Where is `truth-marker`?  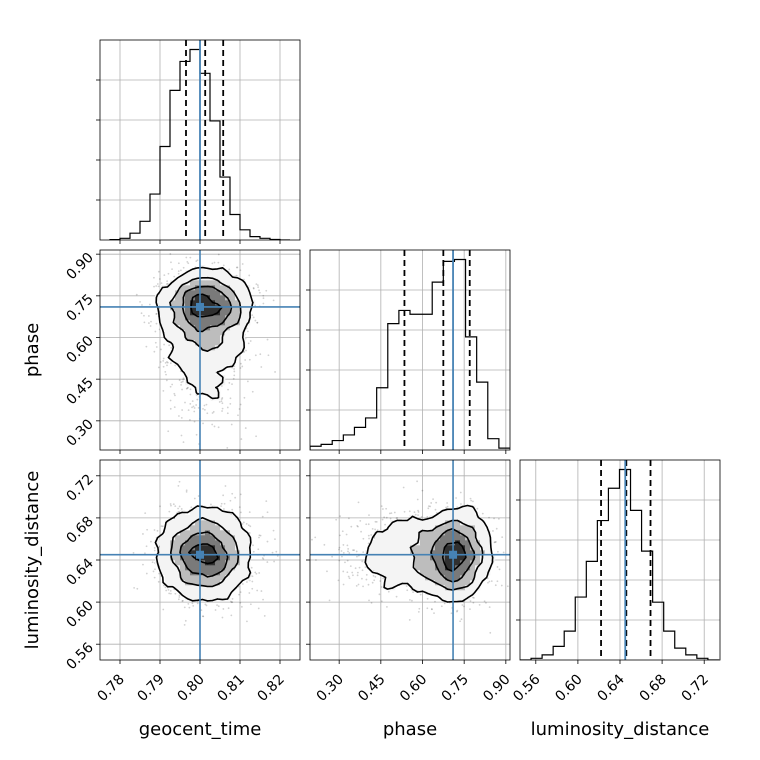 truth-marker is located at coordinates (200, 306).